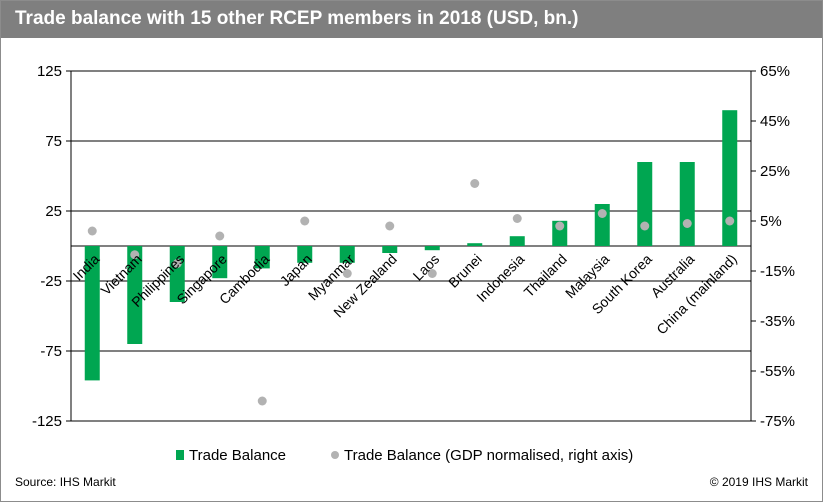 The height and width of the screenshot is (502, 823). Describe the element at coordinates (426, 267) in the screenshot. I see `category-label: Laos` at that location.